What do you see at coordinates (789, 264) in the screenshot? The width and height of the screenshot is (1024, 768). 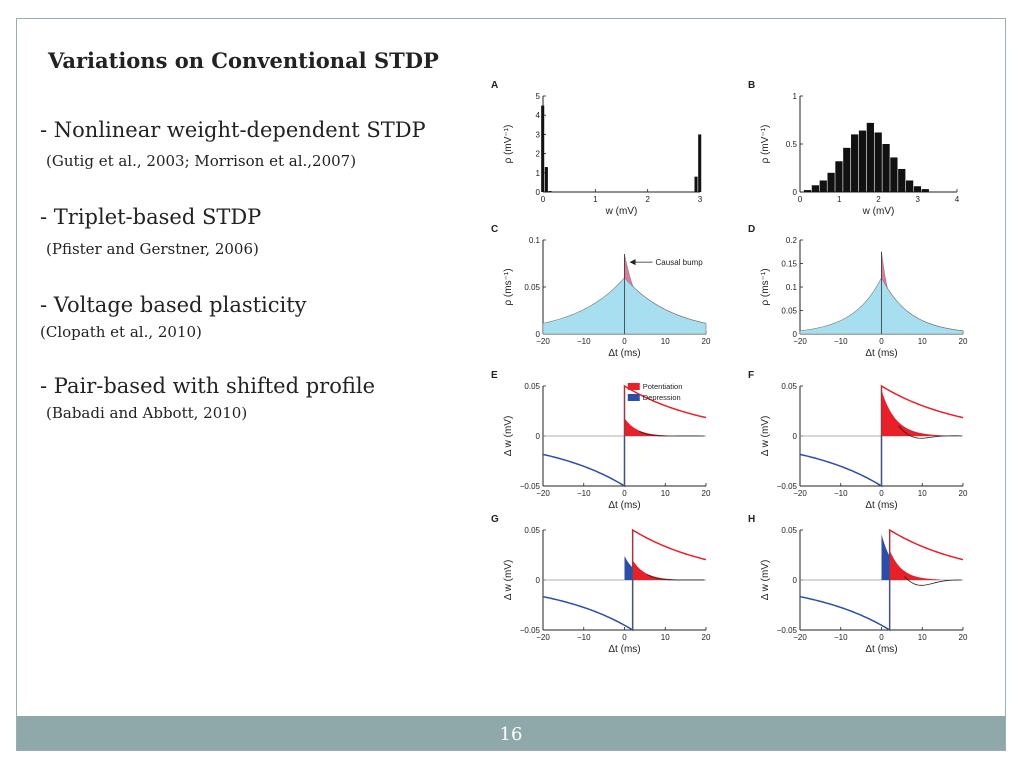 I see `y-tick-label: 0.15` at bounding box center [789, 264].